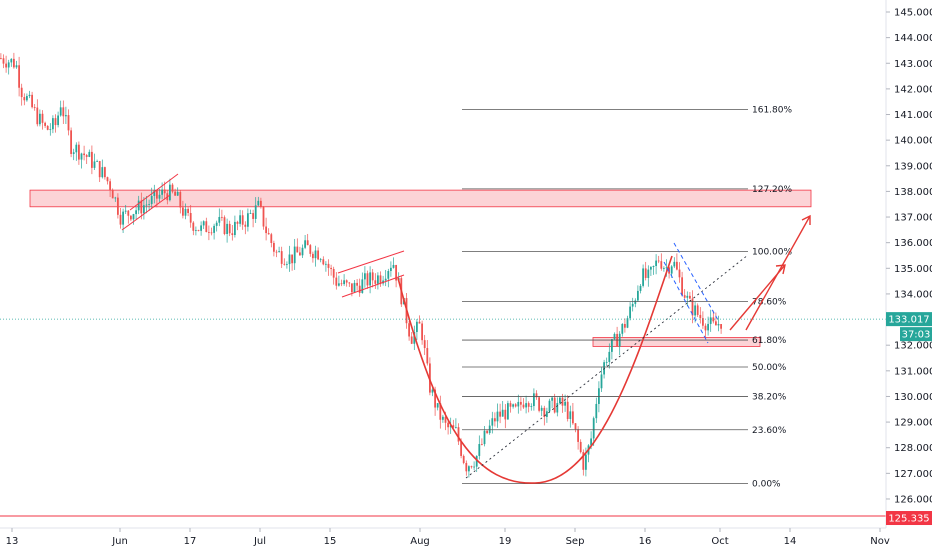 The image size is (932, 550). I want to click on price-tick-label: 140.000, so click(913, 141).